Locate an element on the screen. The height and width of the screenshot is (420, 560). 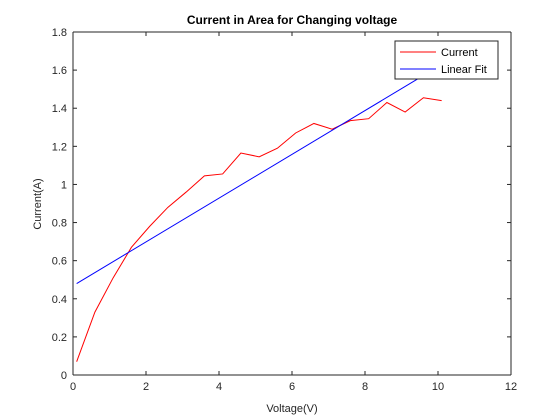
x-tick-label: 12 is located at coordinates (511, 387).